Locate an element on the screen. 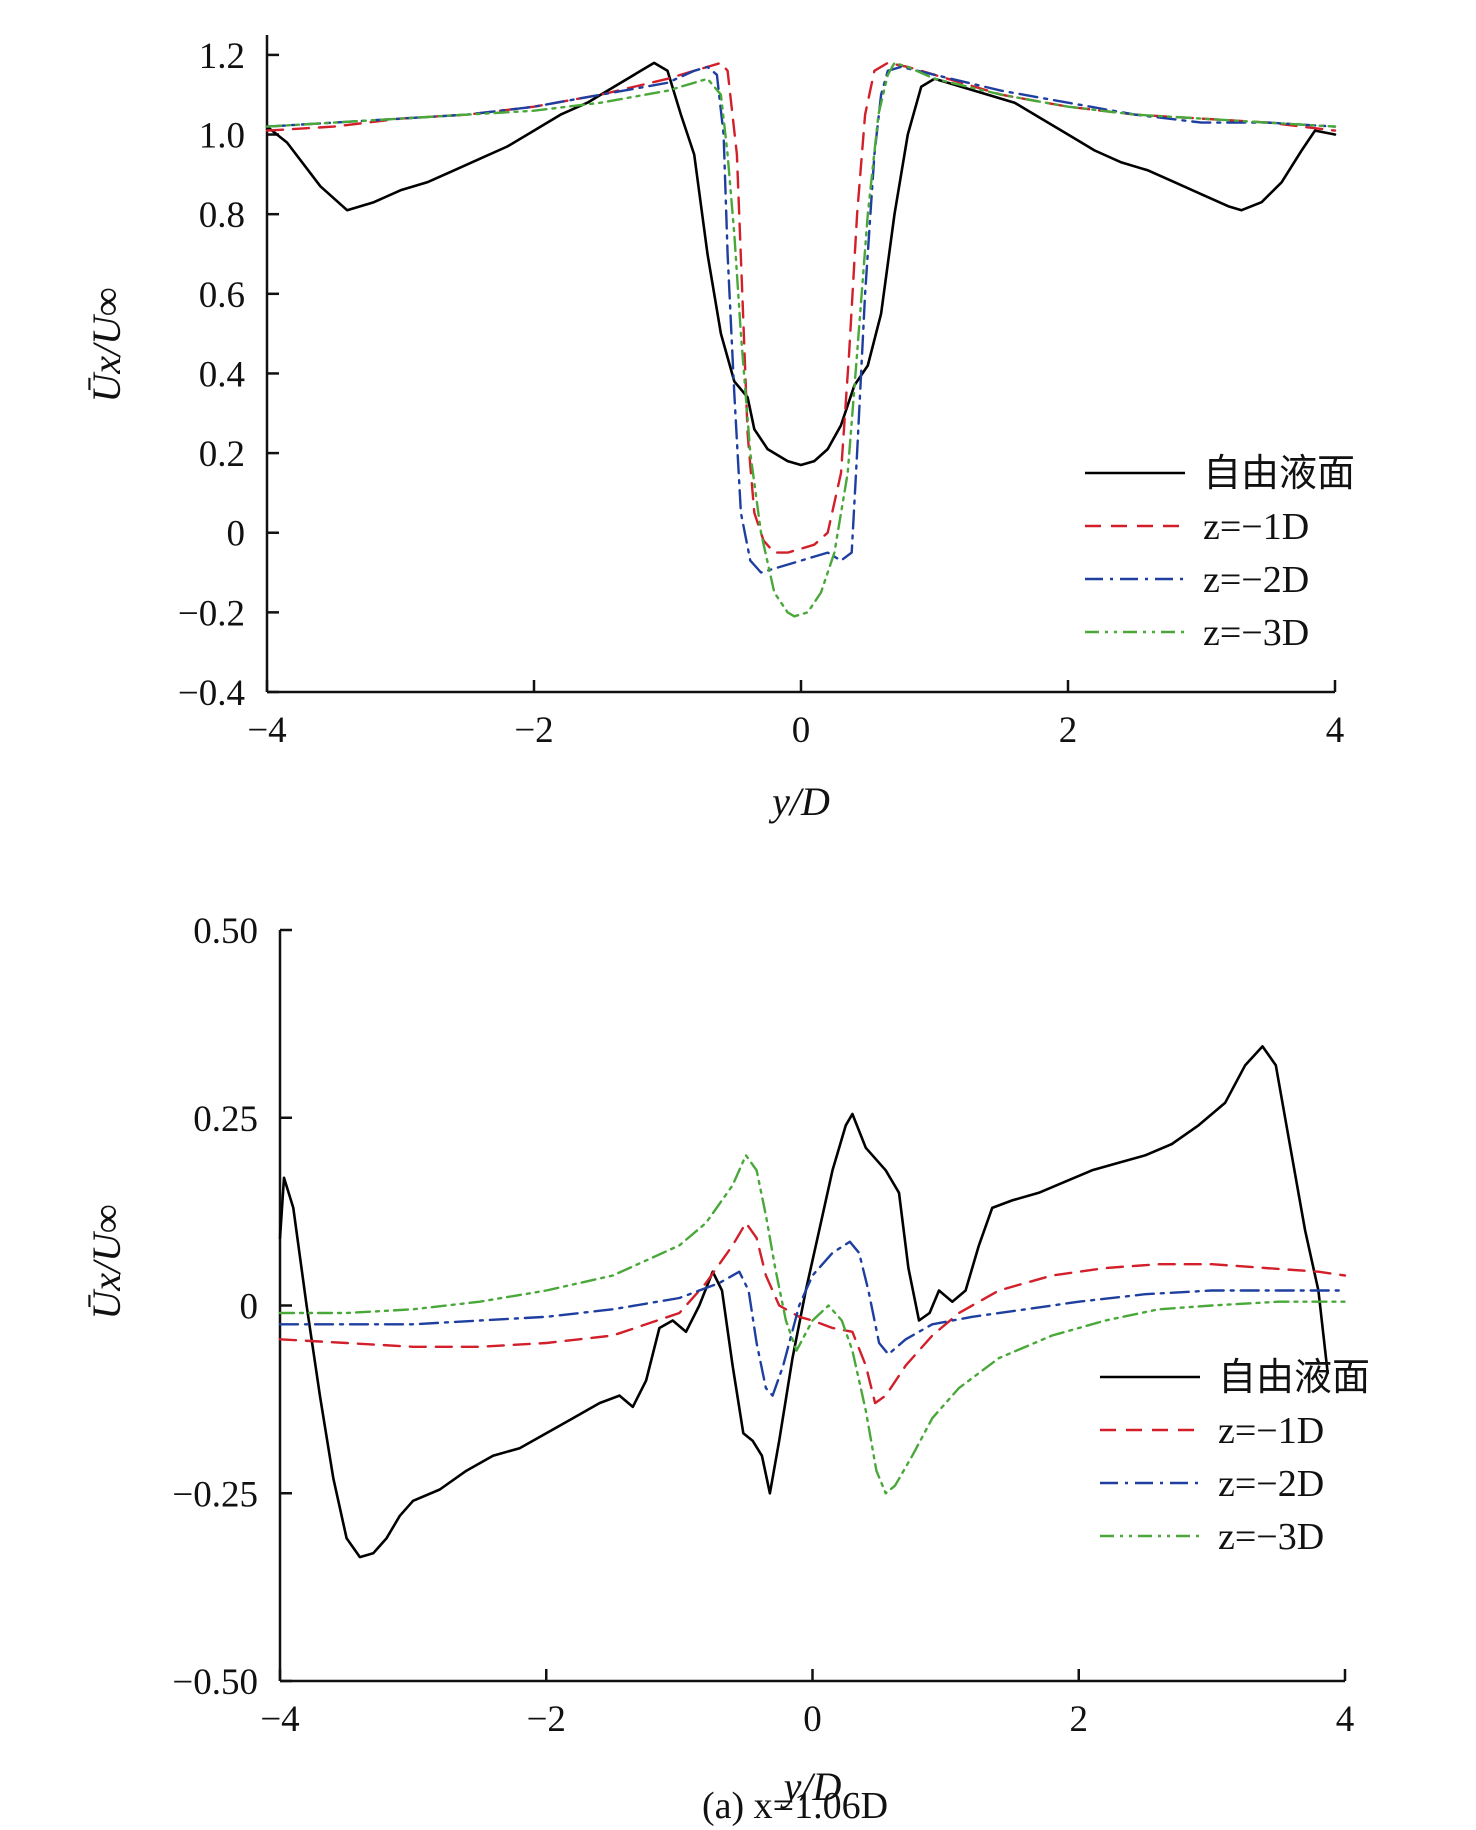 The height and width of the screenshot is (1830, 1476). y-tick-label: 0.8 is located at coordinates (222, 215).